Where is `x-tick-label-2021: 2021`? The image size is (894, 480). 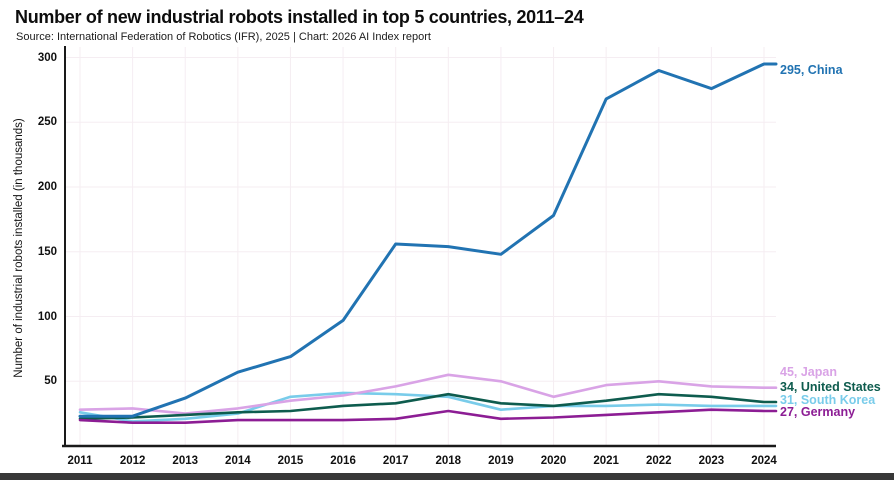
x-tick-label-2021: 2021 is located at coordinates (606, 461).